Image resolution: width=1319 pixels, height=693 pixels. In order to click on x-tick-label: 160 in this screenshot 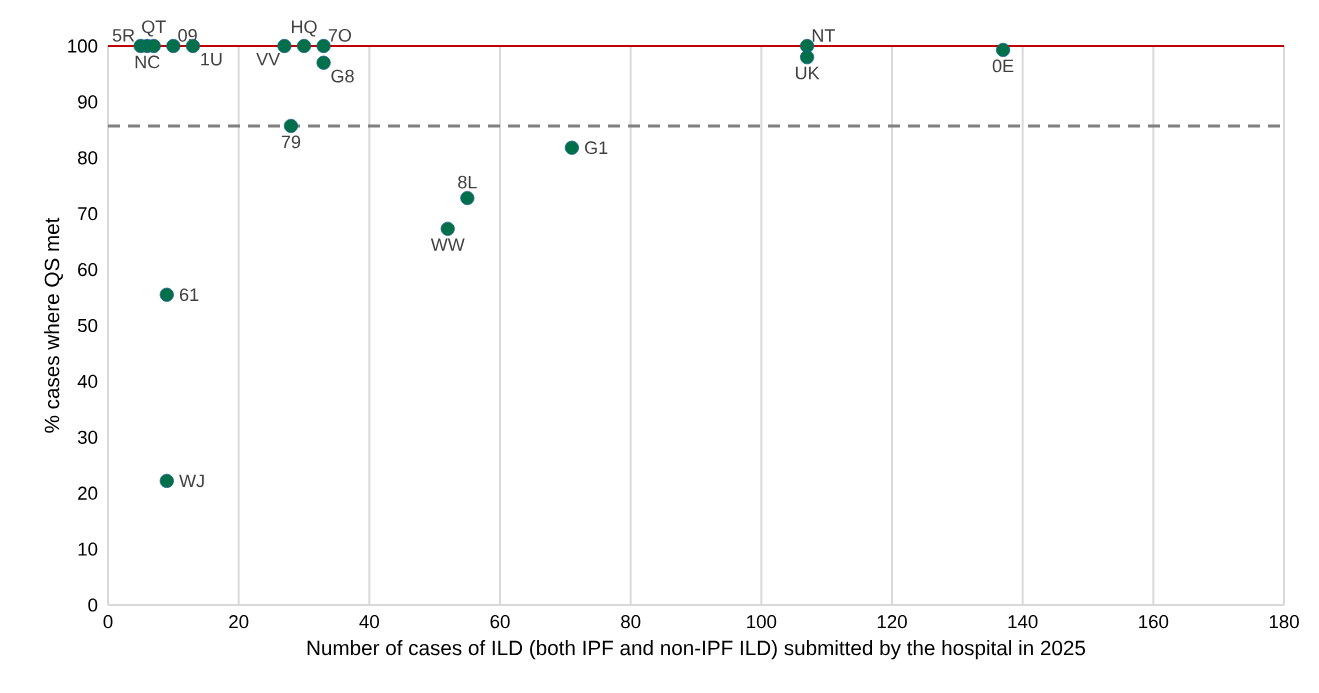, I will do `click(1154, 622)`.